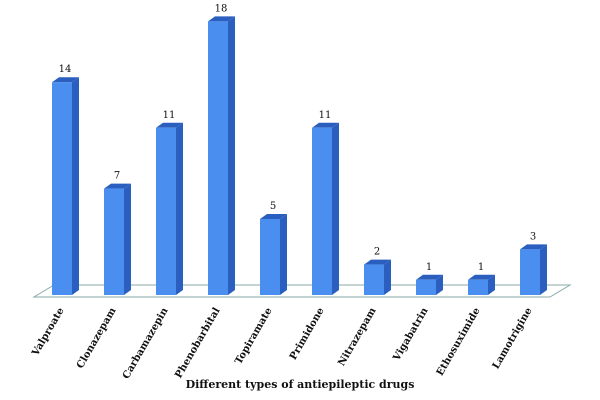 The height and width of the screenshot is (400, 600). What do you see at coordinates (197, 343) in the screenshot?
I see `category-label-phenobarbital: Phenobarbital` at bounding box center [197, 343].